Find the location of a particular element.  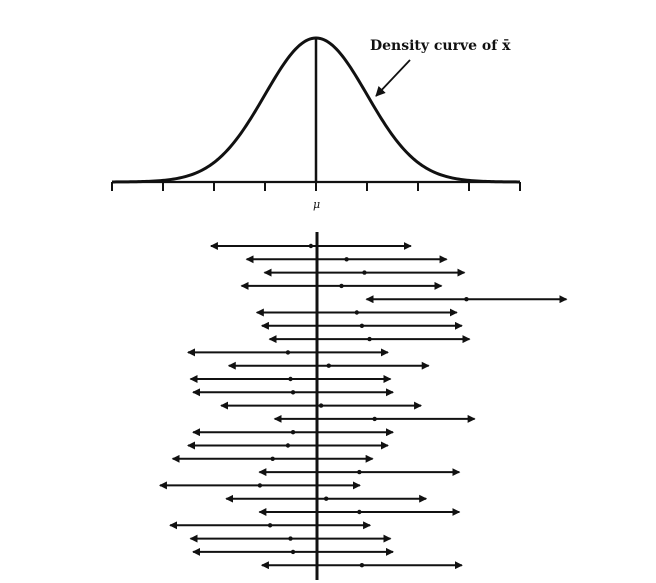

curve-label-arrow is located at coordinates (393, 78).